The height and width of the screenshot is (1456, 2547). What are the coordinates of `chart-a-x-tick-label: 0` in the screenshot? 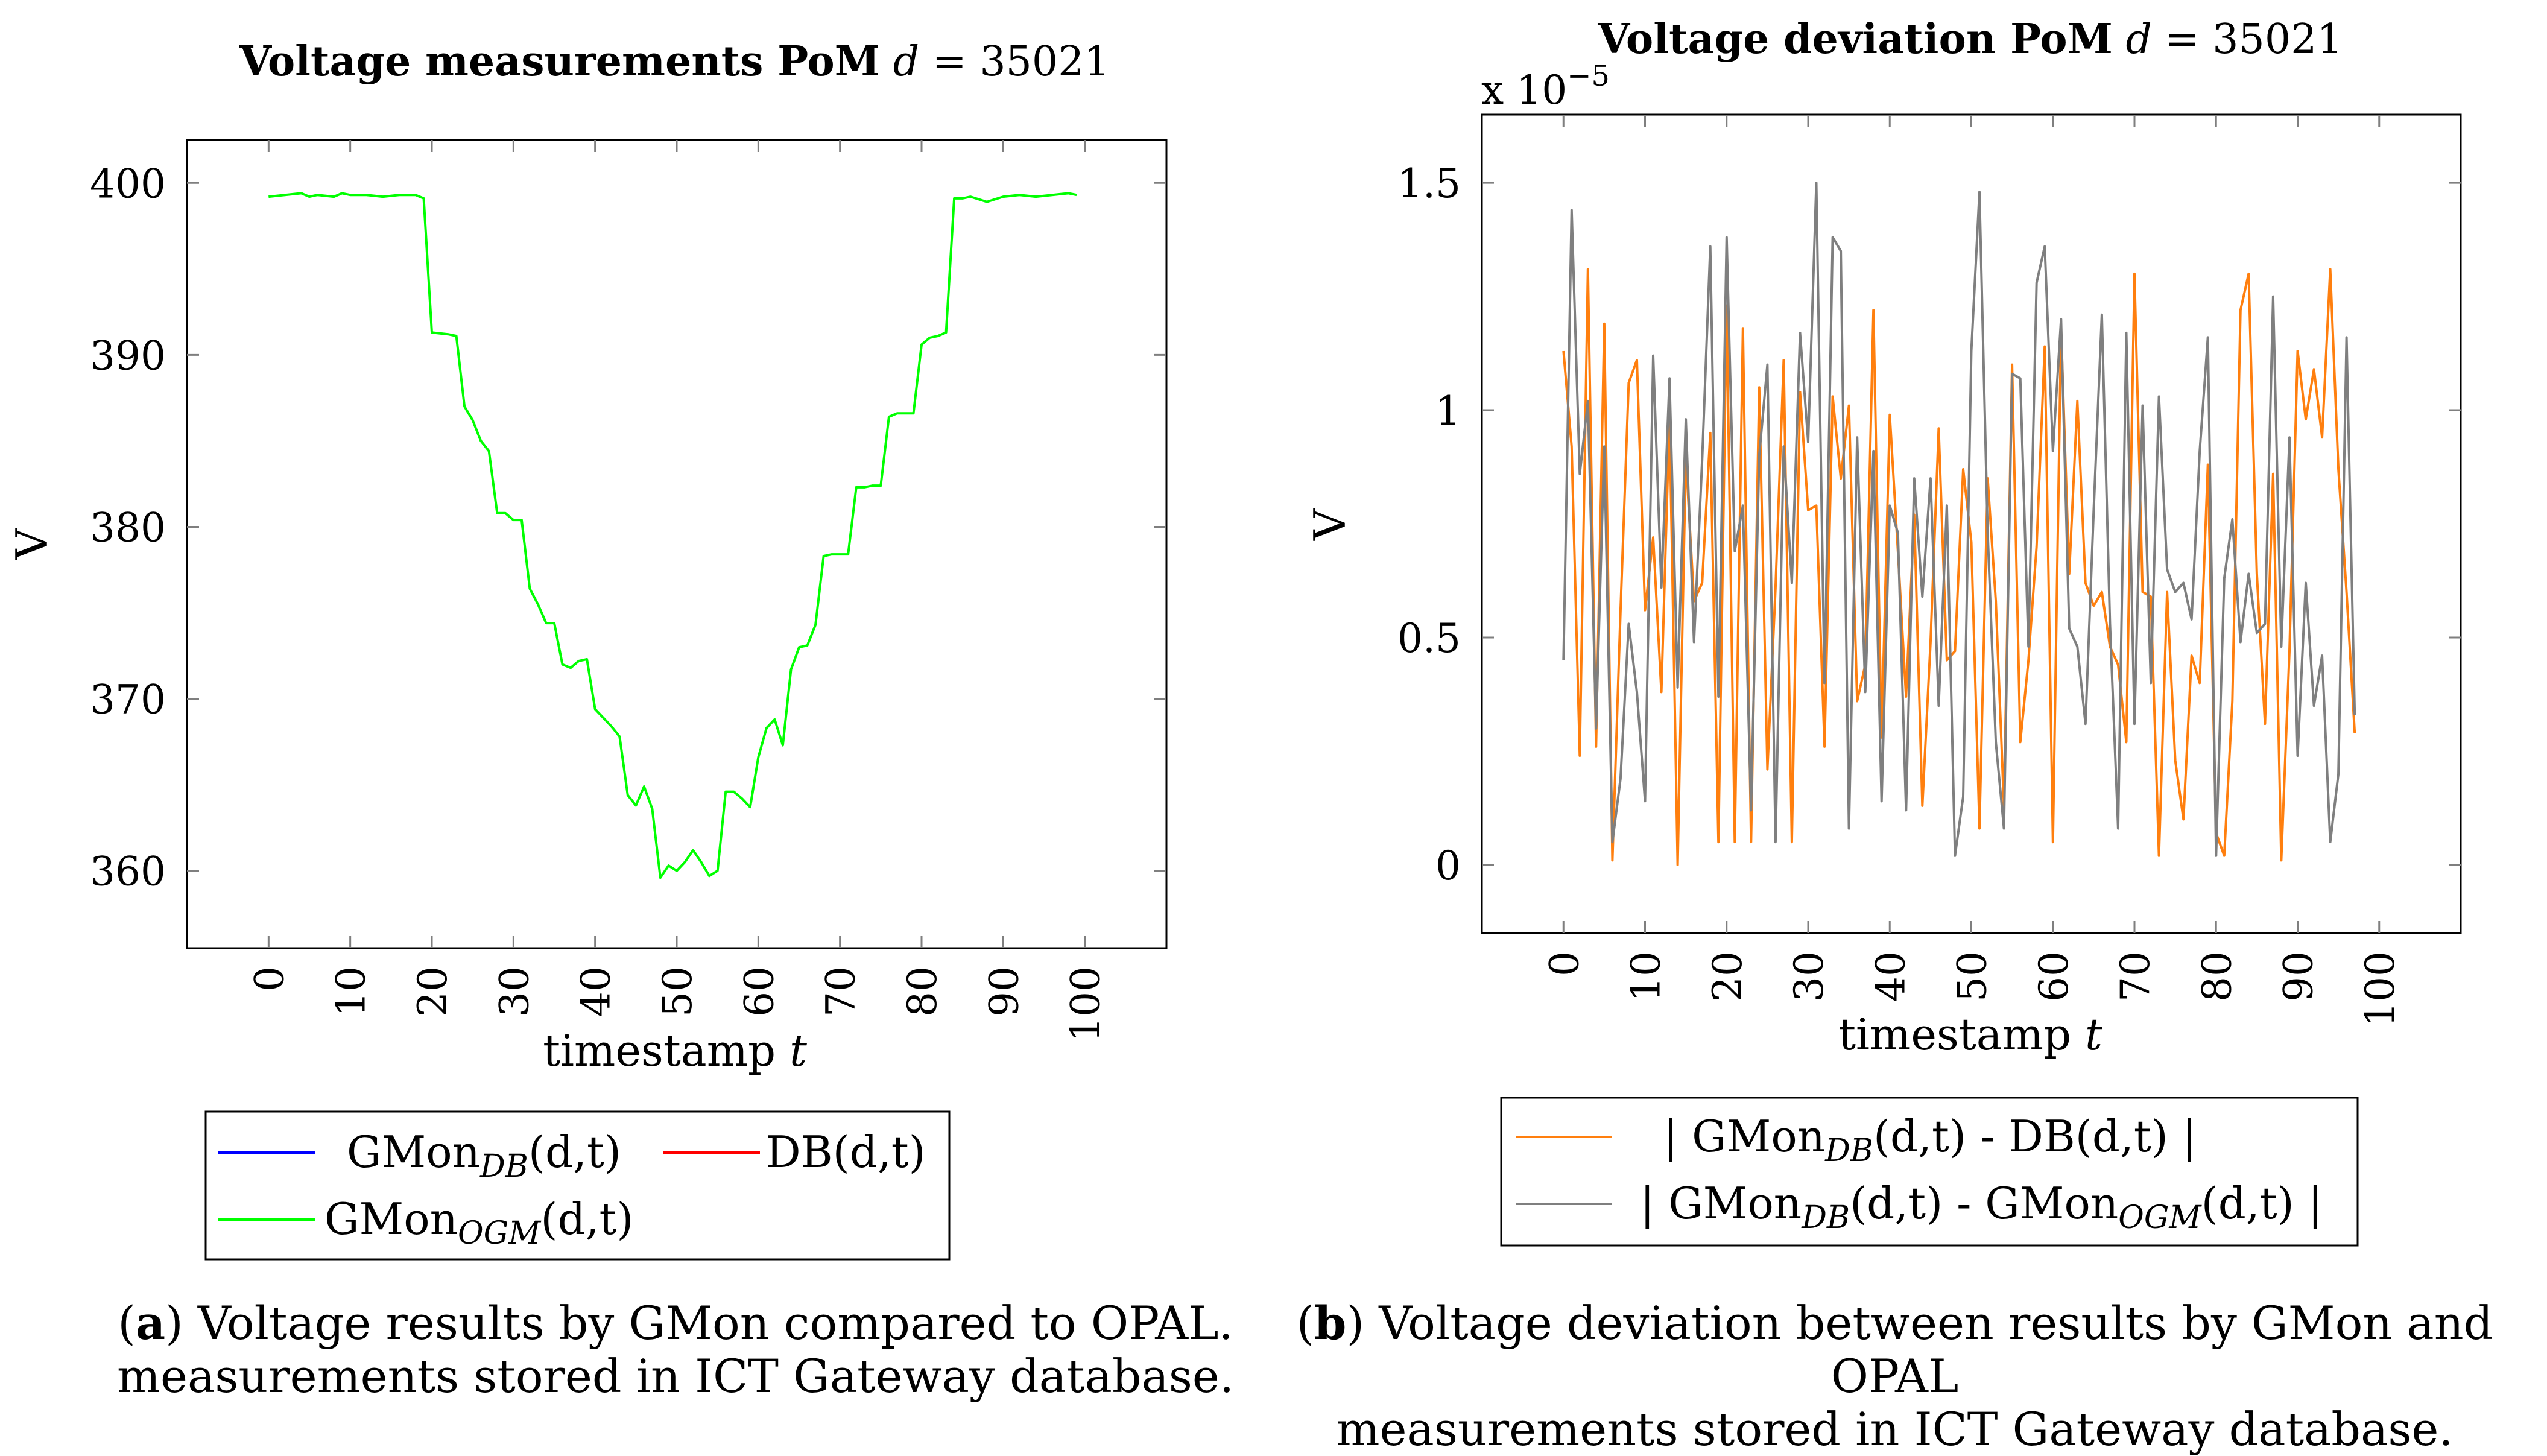 It's located at (269, 979).